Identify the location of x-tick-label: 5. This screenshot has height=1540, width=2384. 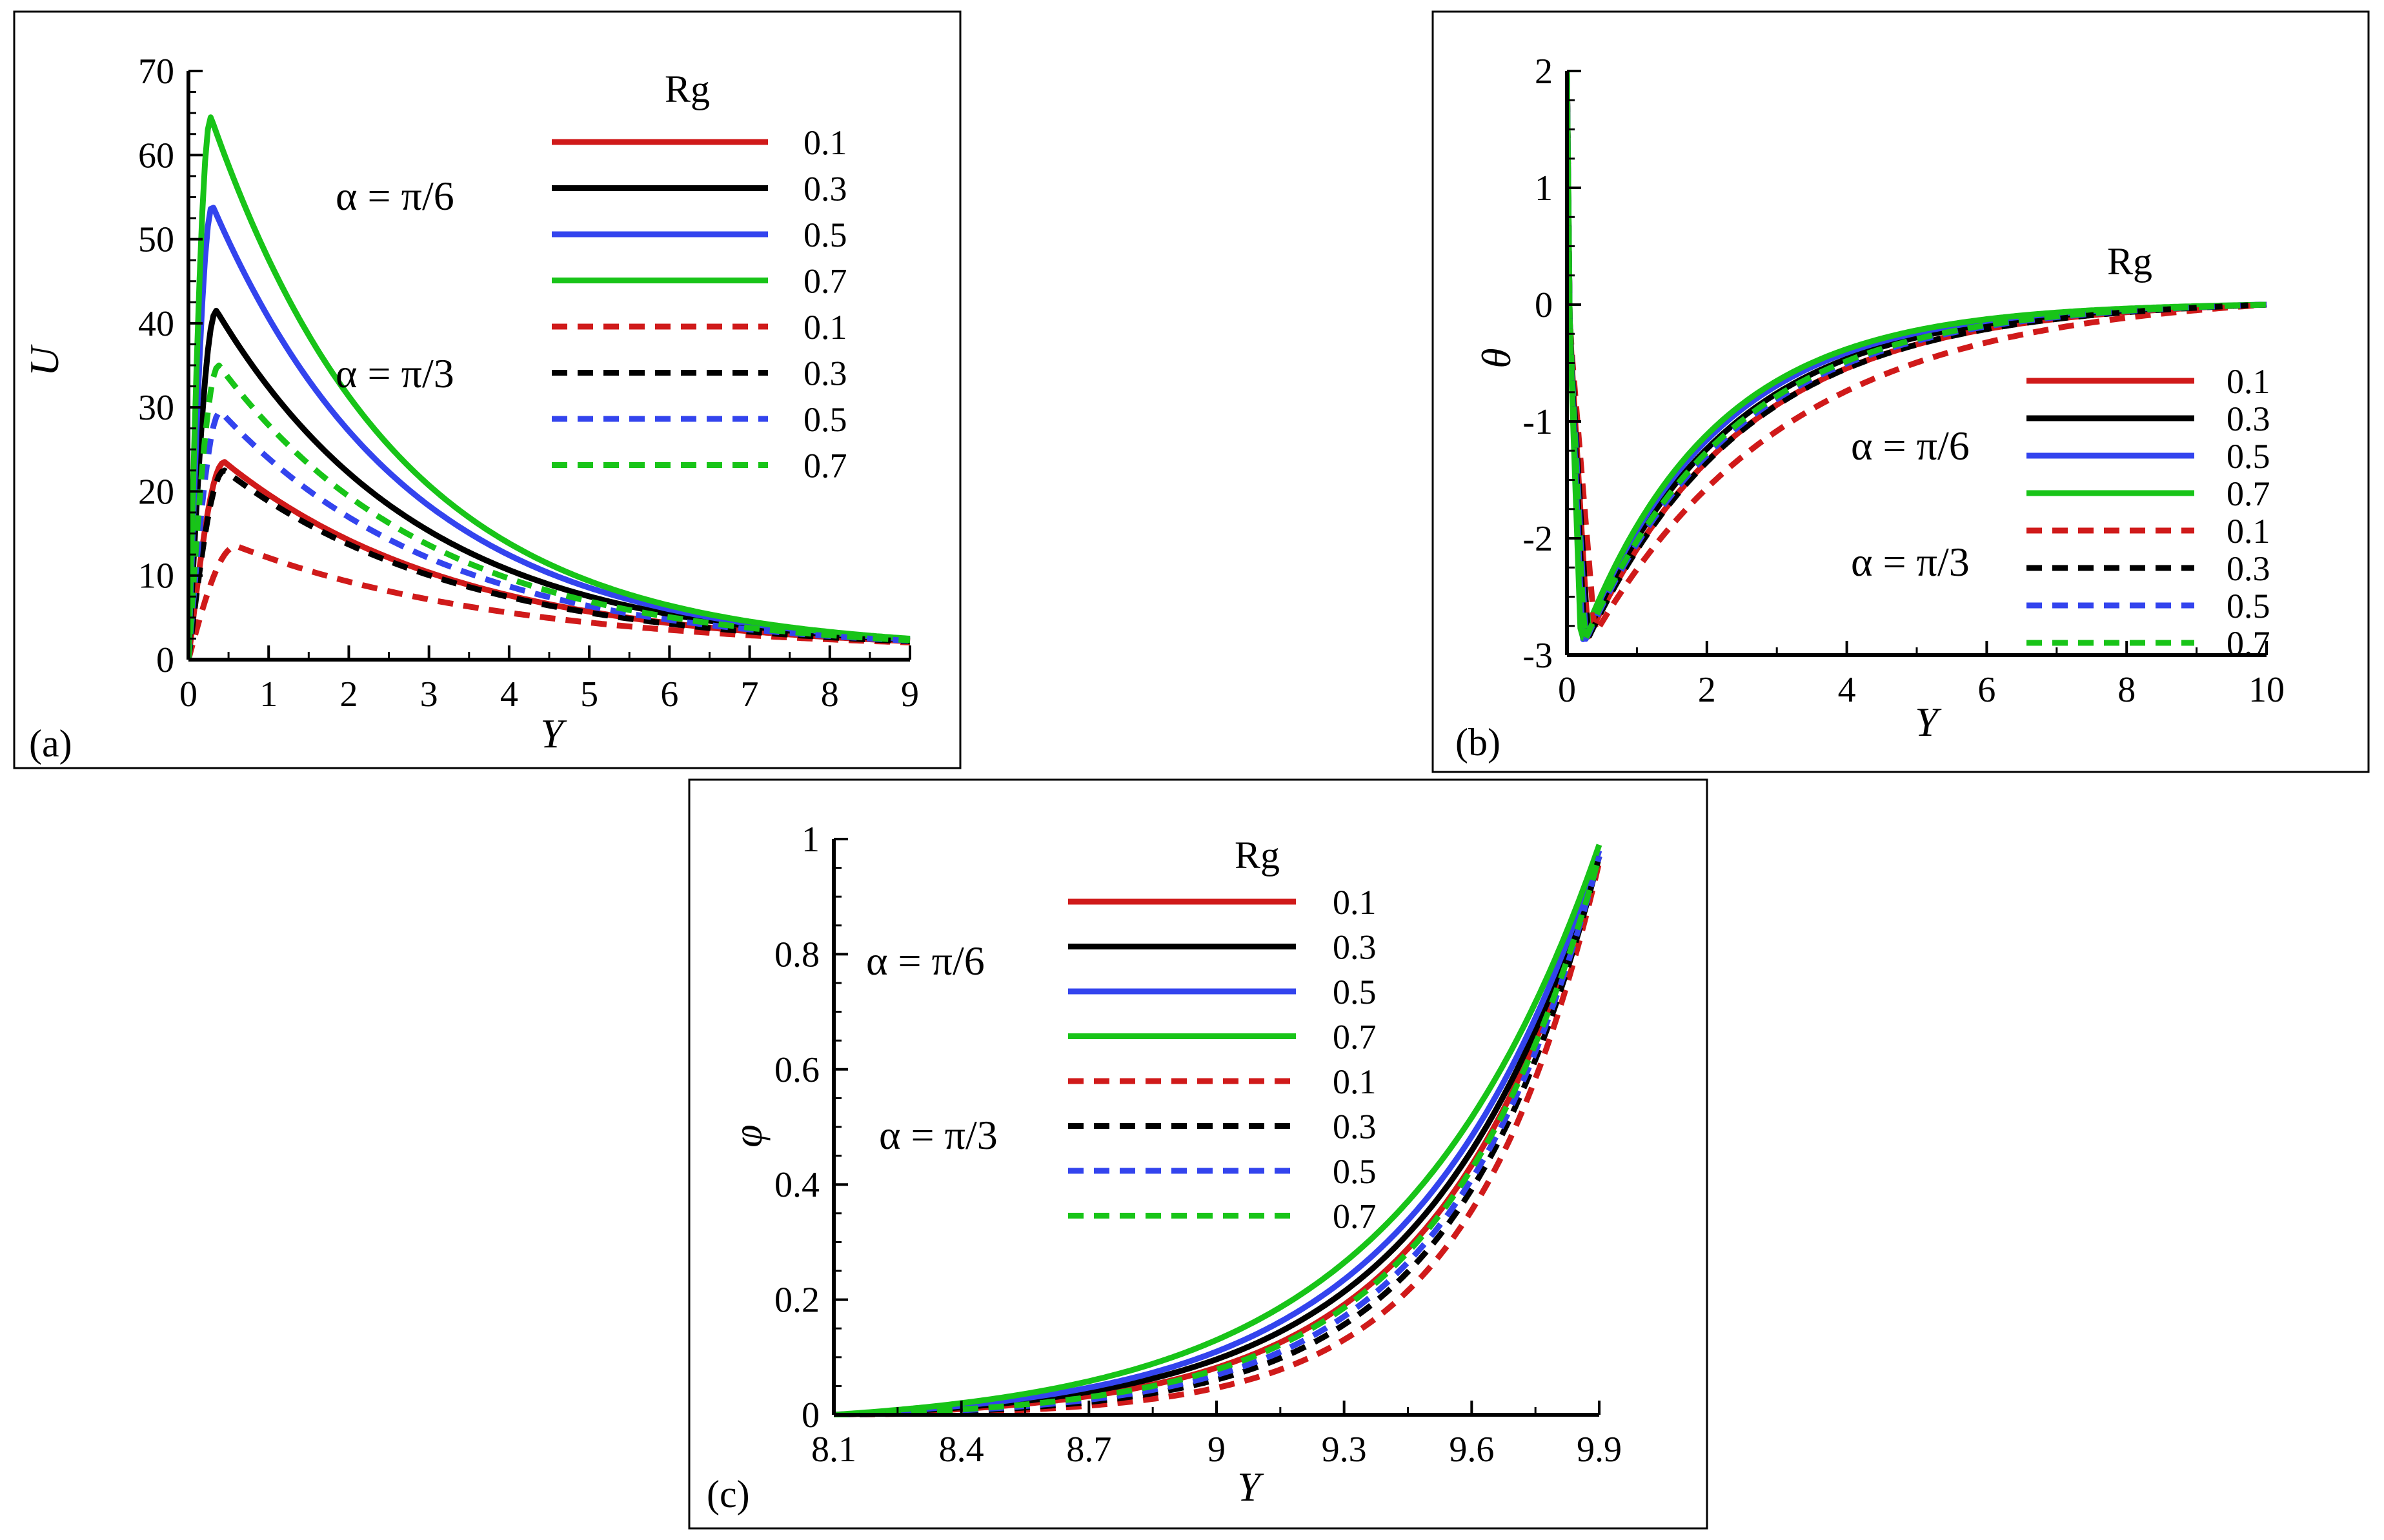
(589, 694).